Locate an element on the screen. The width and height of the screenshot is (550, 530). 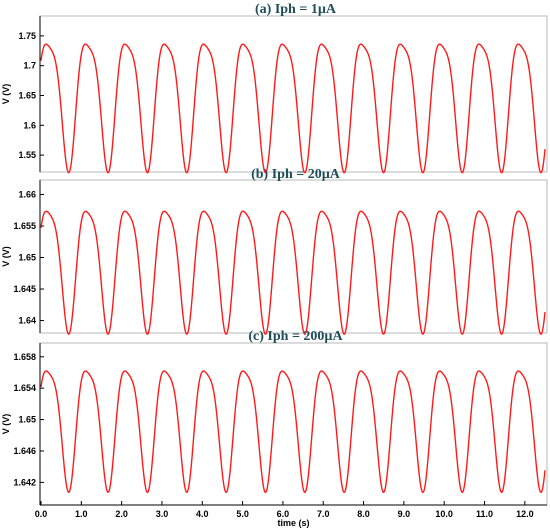
y-tick-label: 1.658 is located at coordinates (24, 357).